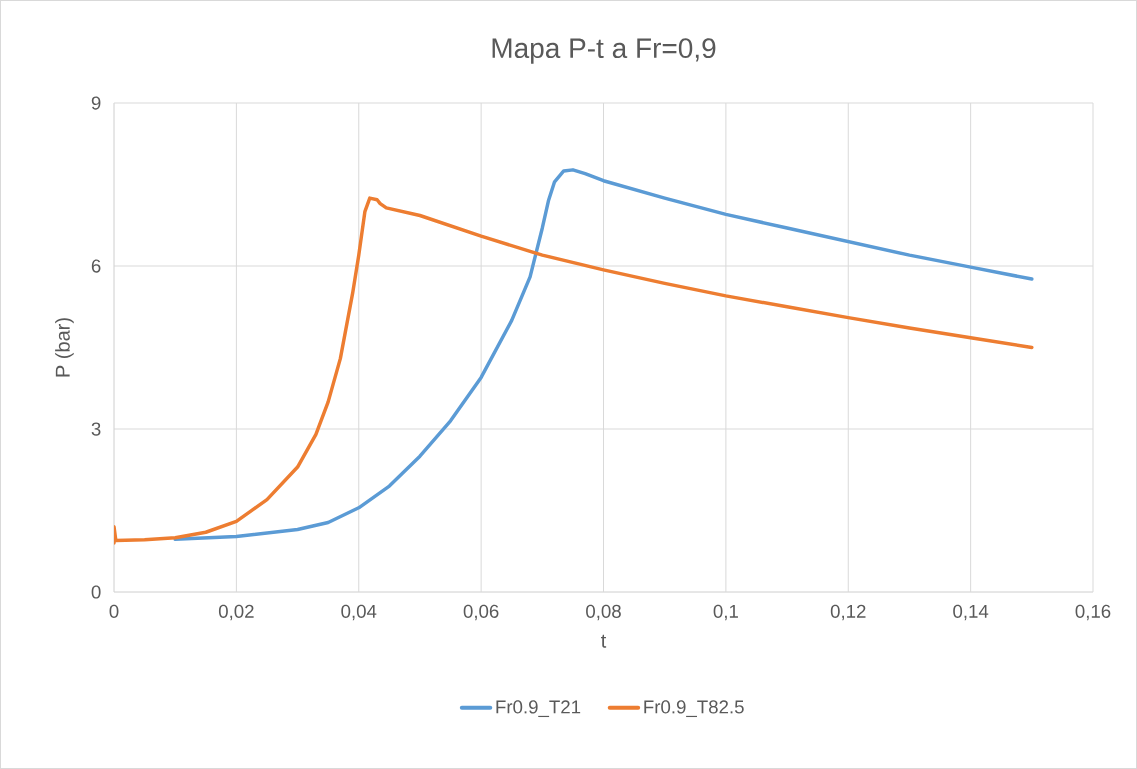 Image resolution: width=1137 pixels, height=769 pixels. What do you see at coordinates (538, 709) in the screenshot?
I see `legend-label: Fr0.9_T21` at bounding box center [538, 709].